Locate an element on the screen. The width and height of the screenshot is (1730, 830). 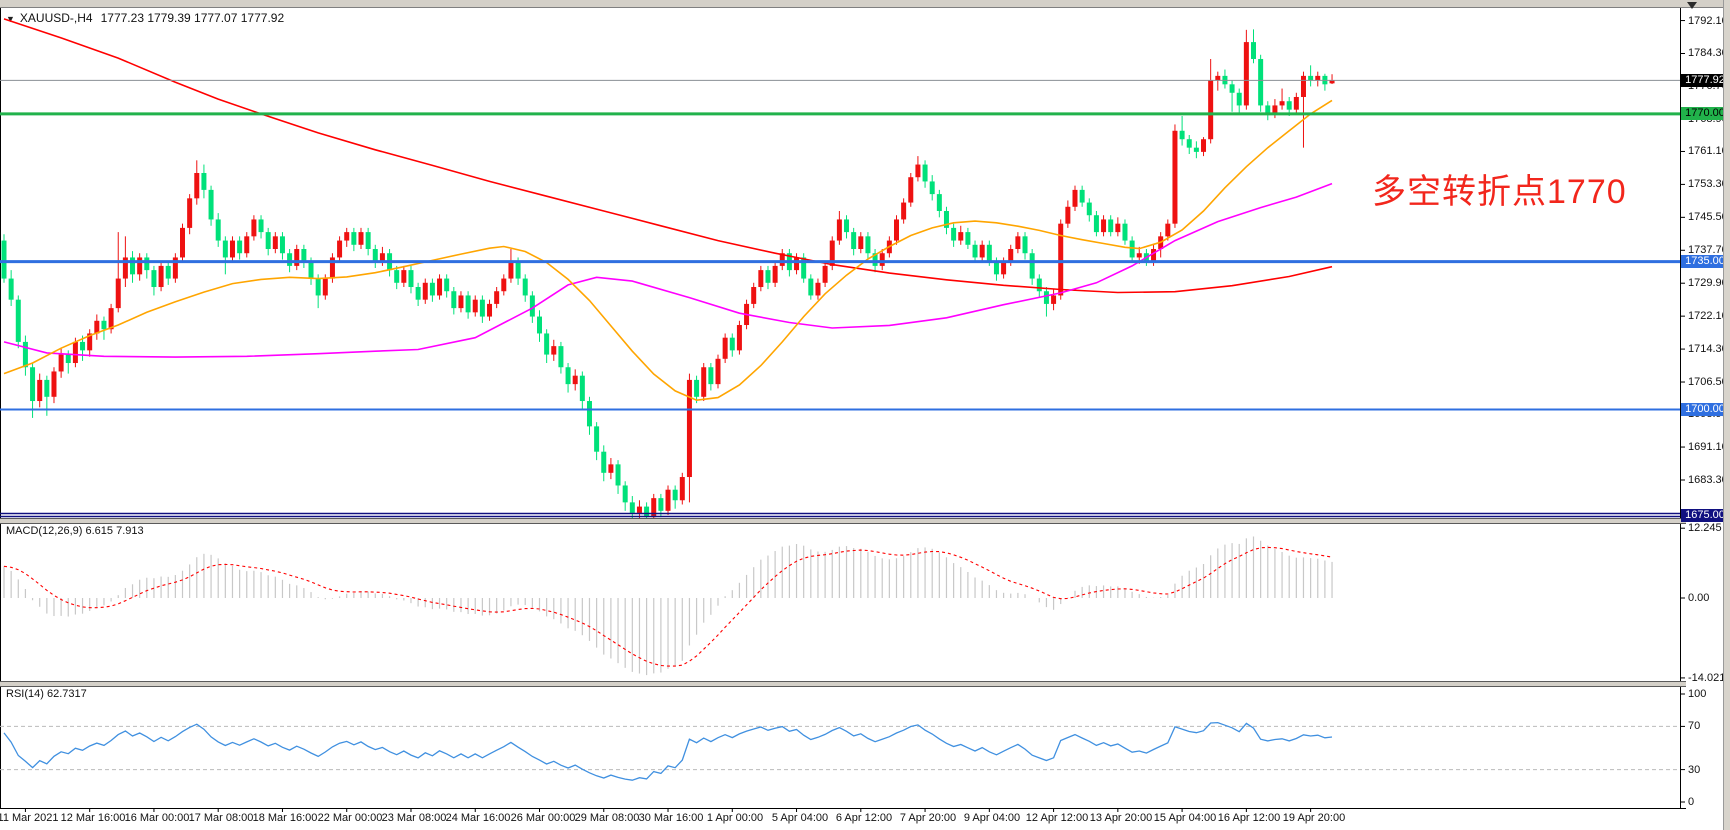
time-axis-label: 29 Mar 08:00 is located at coordinates (607, 818).